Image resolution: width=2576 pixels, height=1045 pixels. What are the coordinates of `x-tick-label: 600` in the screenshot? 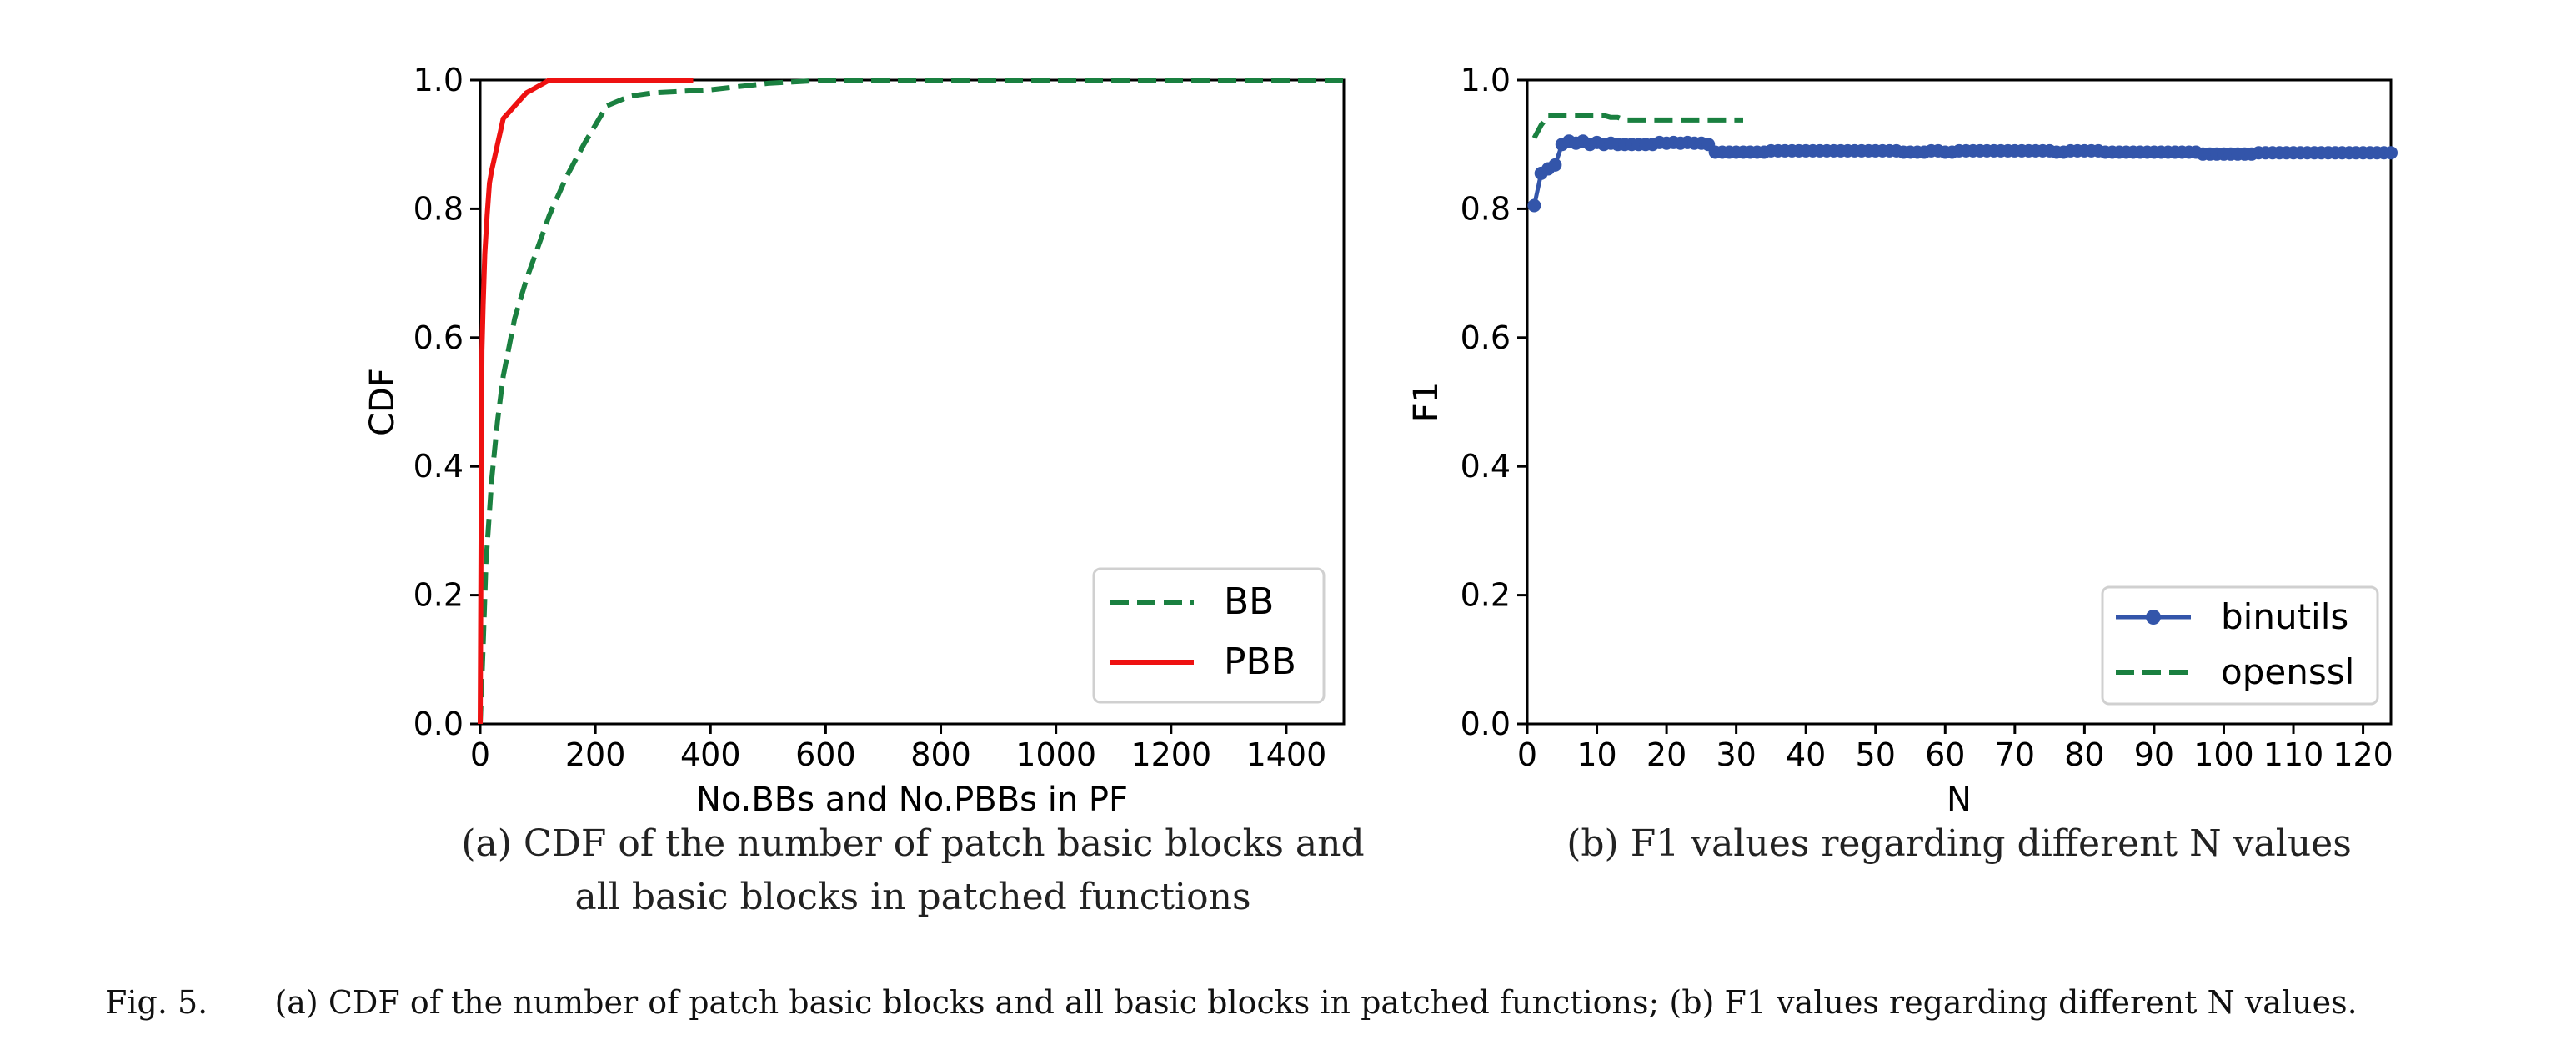 It's located at (825, 754).